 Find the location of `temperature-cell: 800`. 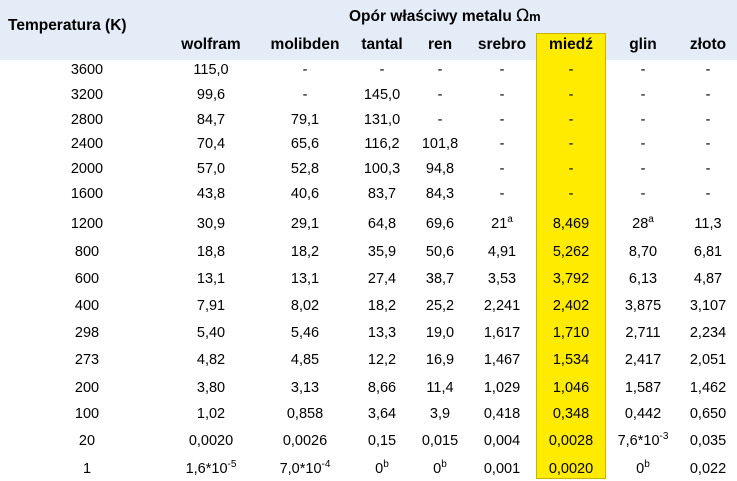

temperature-cell: 800 is located at coordinates (87, 252).